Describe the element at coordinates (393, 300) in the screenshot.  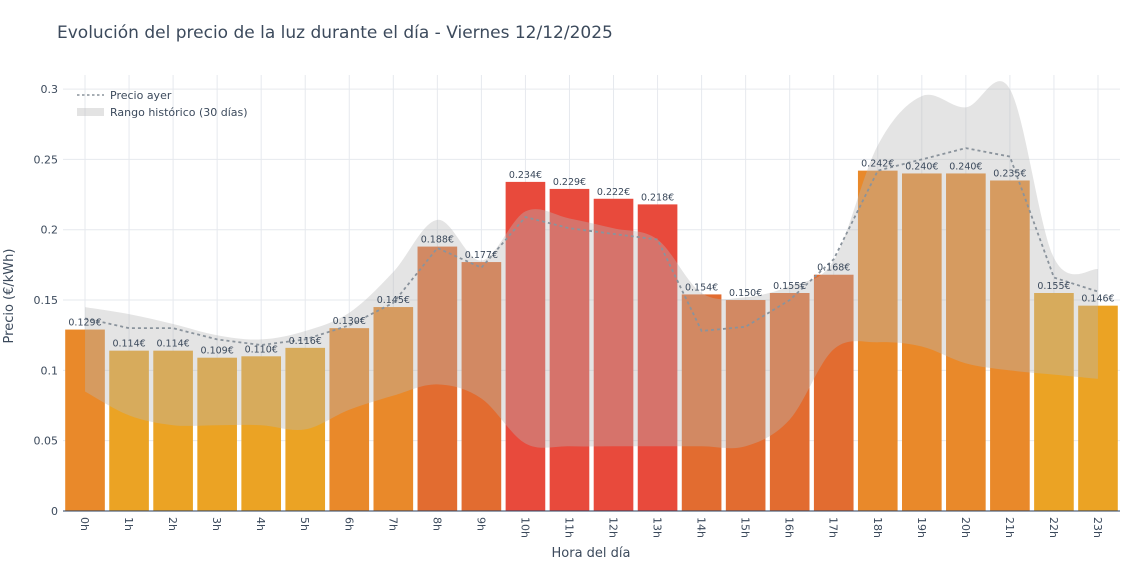
I see `bar-value-label: 0.145€` at that location.